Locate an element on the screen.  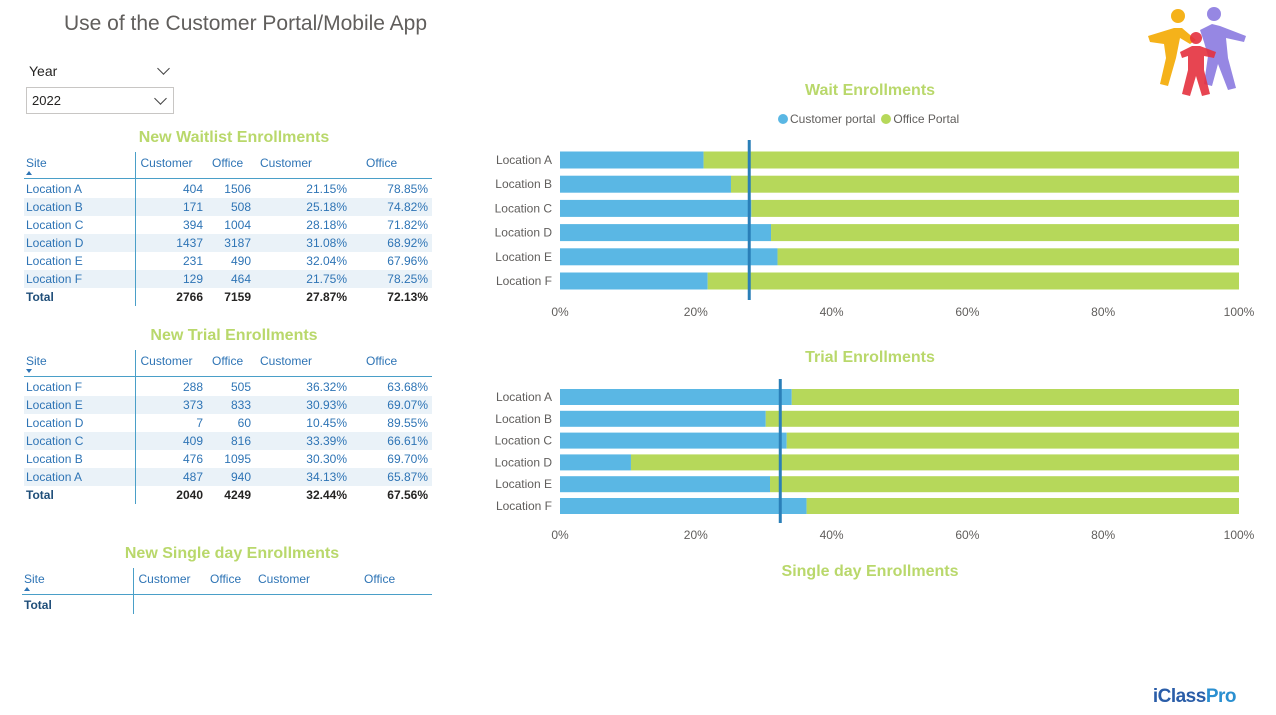
table-header-row: Site Customer Office Customer Office is located at coordinates (228, 363).